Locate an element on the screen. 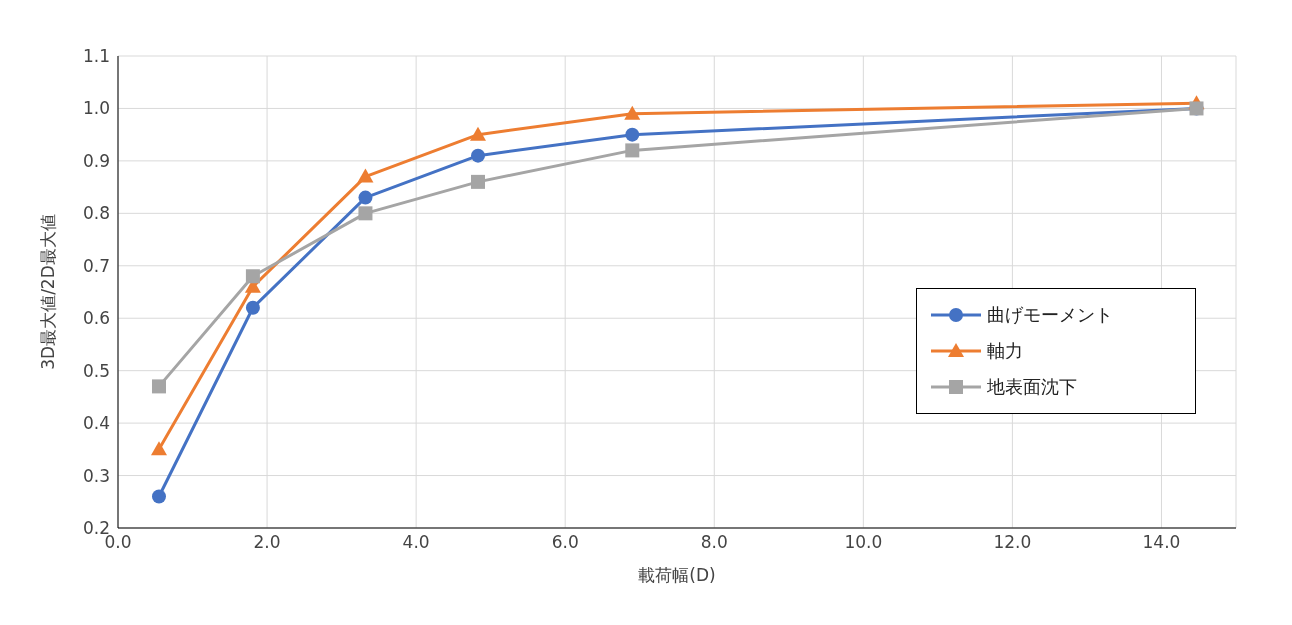  y-tick-label: 0.4 is located at coordinates (96, 423).